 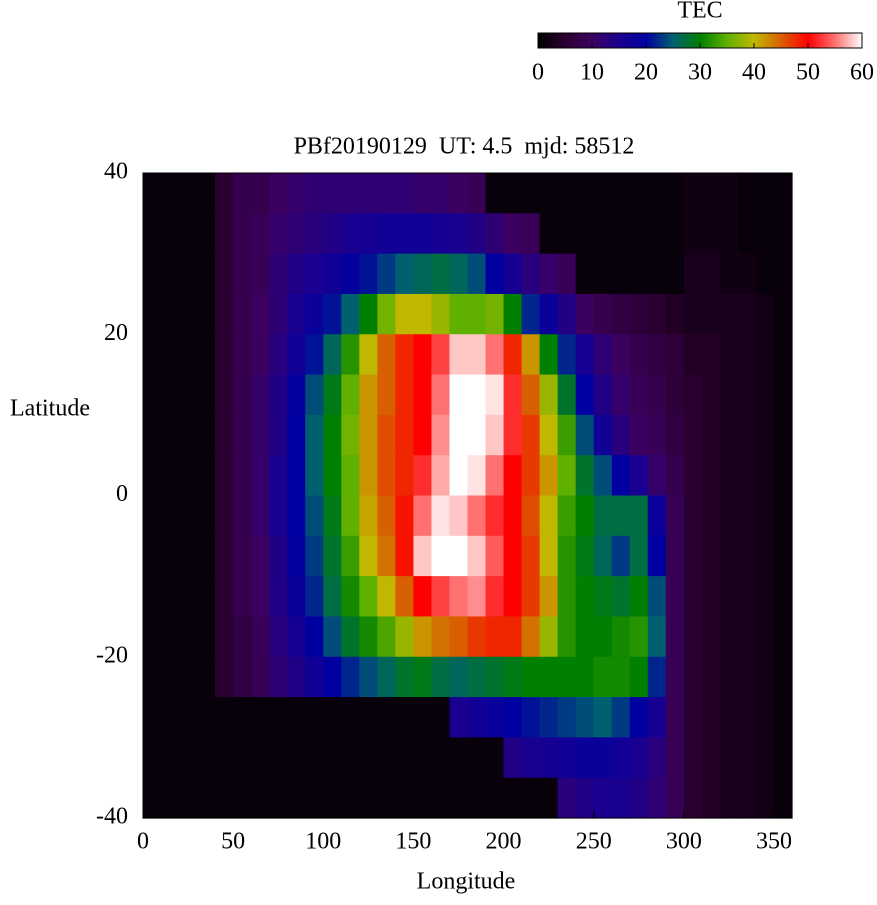 I want to click on colorbar-tick-label: 30, so click(x=700, y=73).